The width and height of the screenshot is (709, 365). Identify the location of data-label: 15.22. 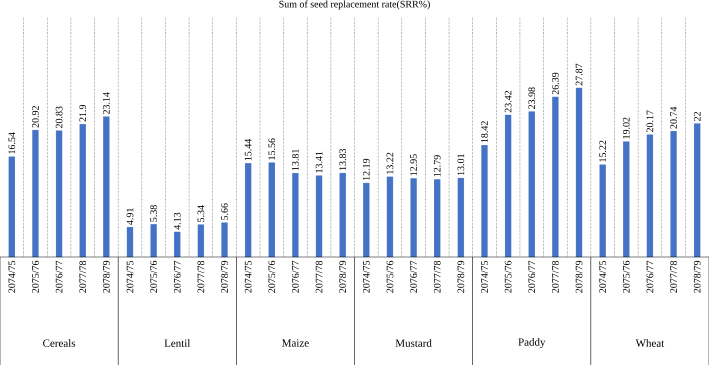
(602, 151).